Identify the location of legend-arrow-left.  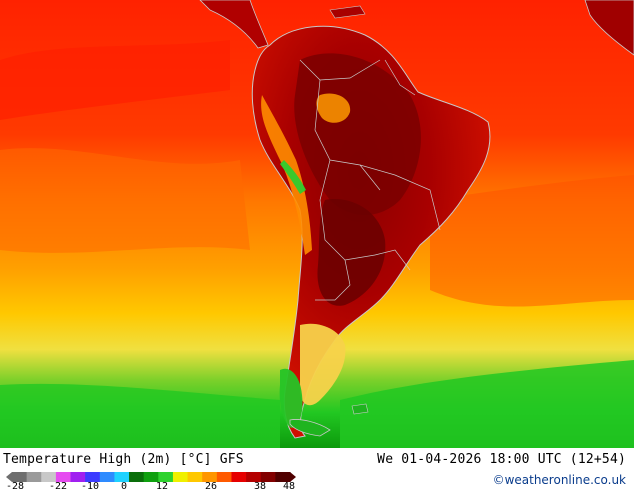
(9, 477).